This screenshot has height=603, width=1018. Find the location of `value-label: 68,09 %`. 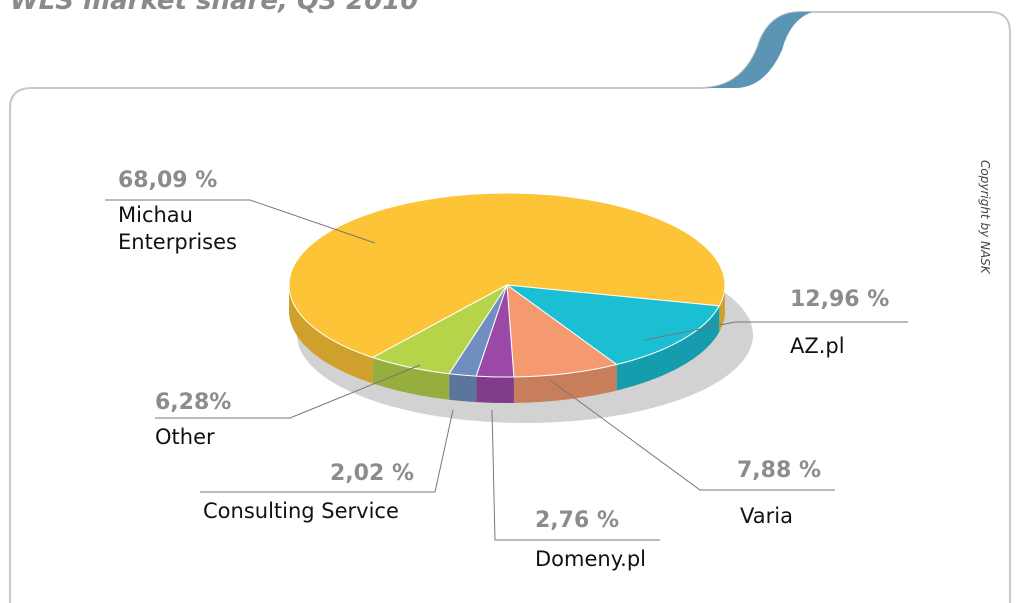

value-label: 68,09 % is located at coordinates (168, 180).